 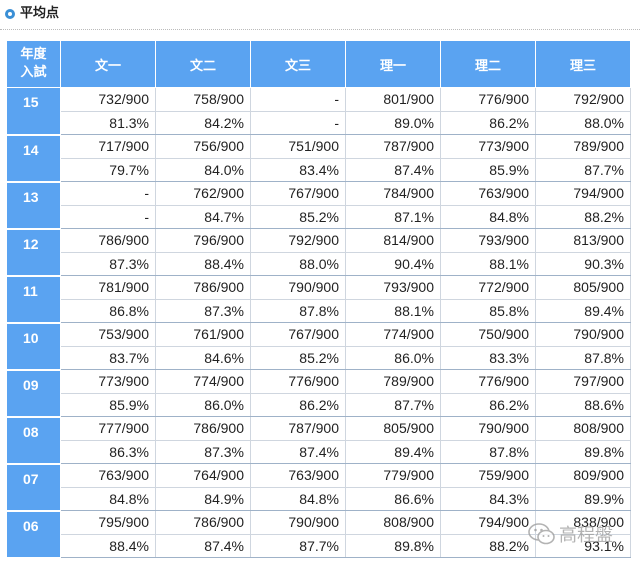 What do you see at coordinates (319, 404) in the screenshot?
I see `table-row: 85.9% 86.0% 86.2% 87.7% 86.2% 88.6%` at bounding box center [319, 404].